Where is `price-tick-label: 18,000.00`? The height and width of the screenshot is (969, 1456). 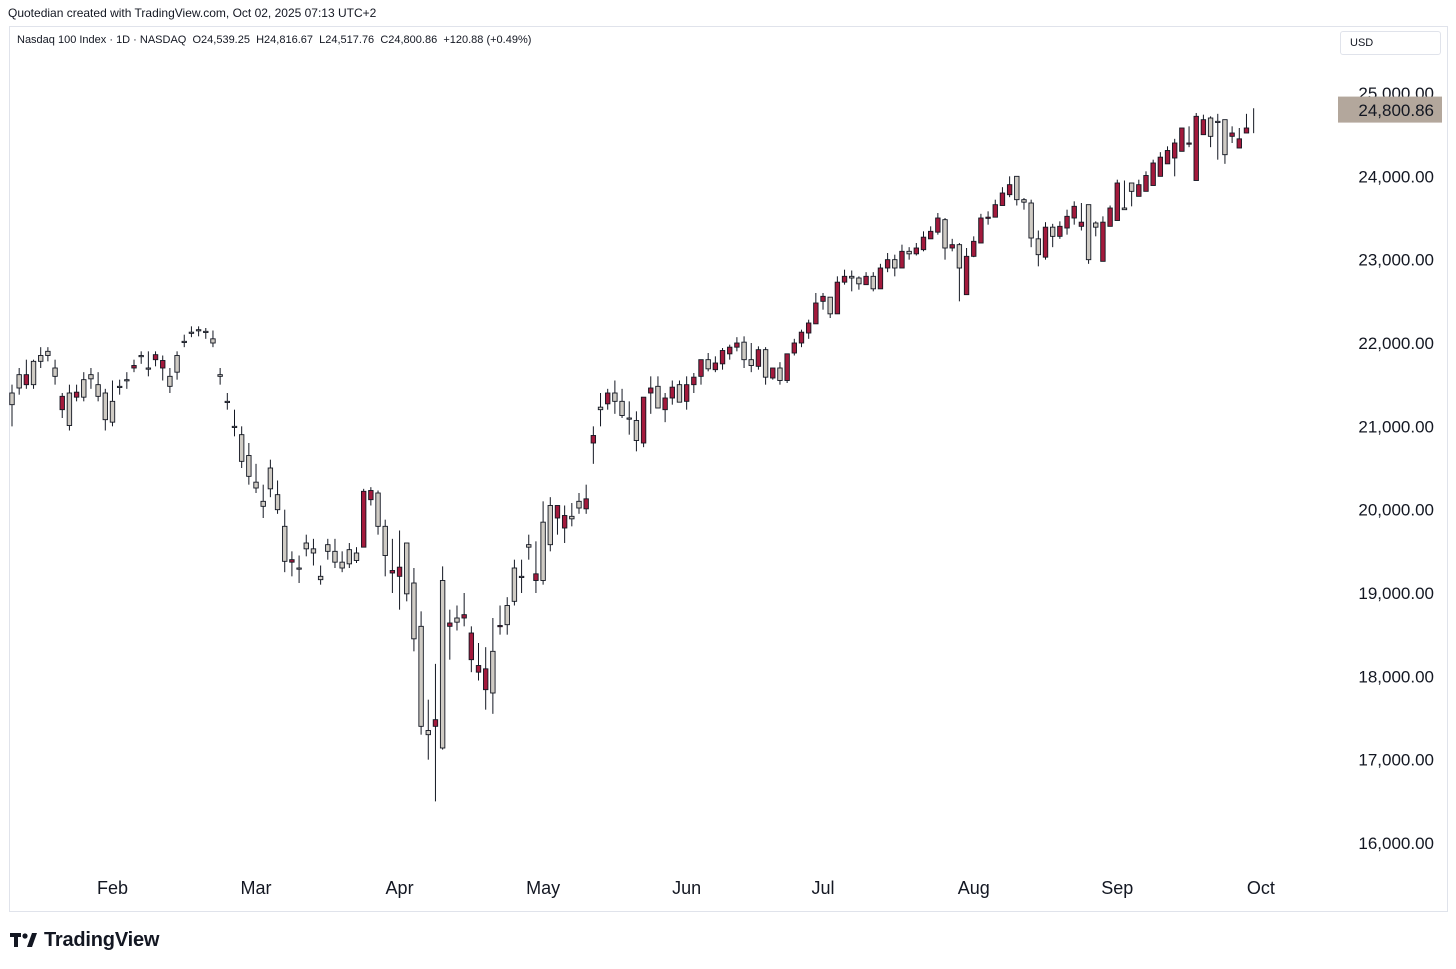
price-tick-label: 18,000.00 is located at coordinates (1396, 676).